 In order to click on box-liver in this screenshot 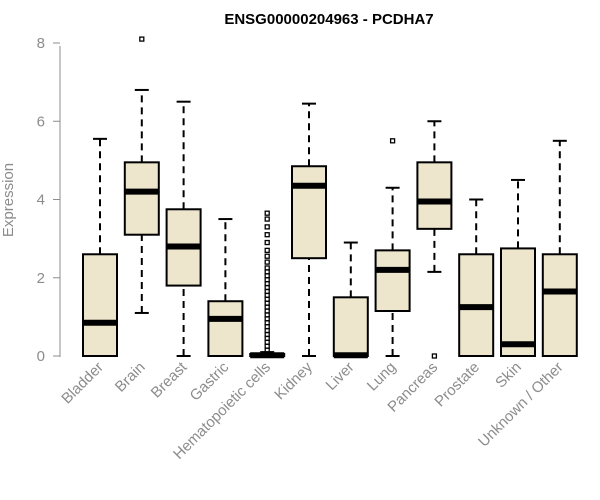, I will do `click(350, 300)`.